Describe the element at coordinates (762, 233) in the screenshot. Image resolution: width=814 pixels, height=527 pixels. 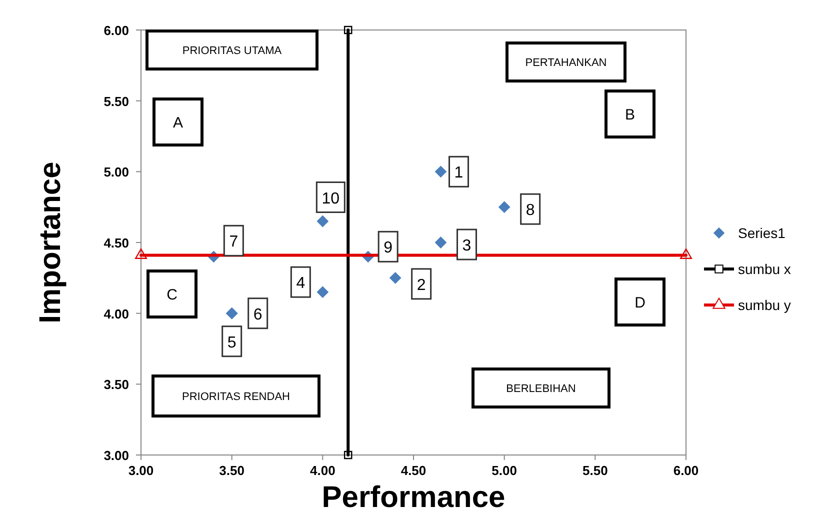
I see `legend-label: Series1` at that location.